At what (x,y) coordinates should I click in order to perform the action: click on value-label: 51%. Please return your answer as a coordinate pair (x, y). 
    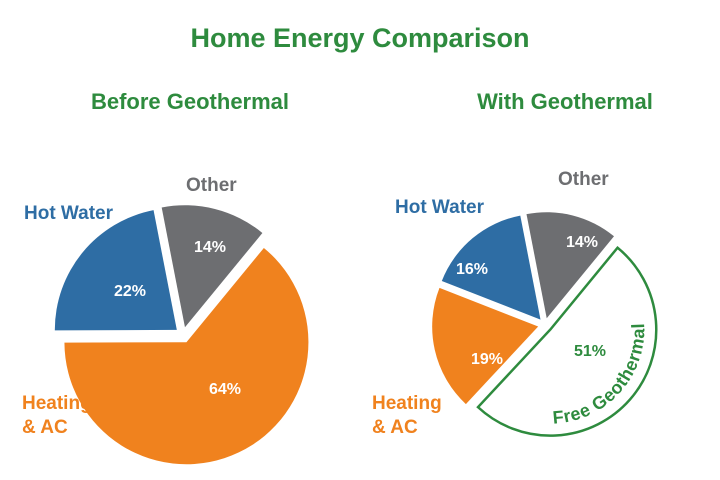
    Looking at the image, I should click on (590, 351).